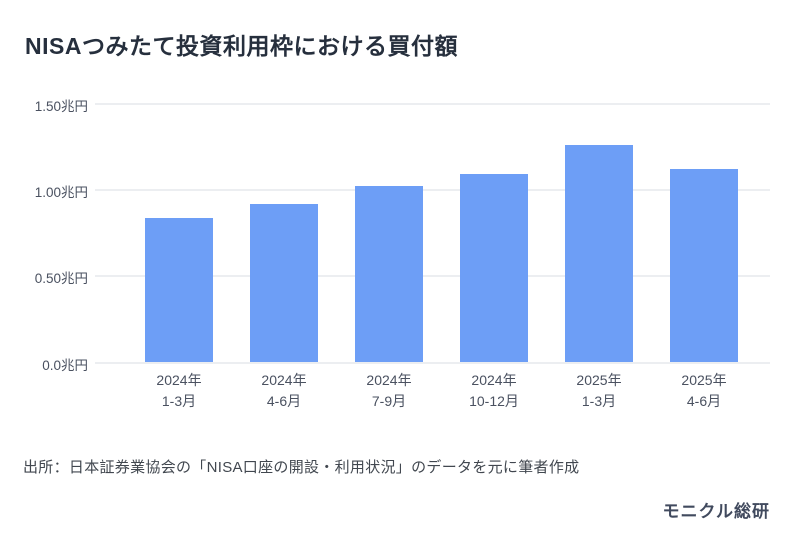 This screenshot has width=796, height=542. I want to click on brand-logo: モニクル総研, so click(716, 511).